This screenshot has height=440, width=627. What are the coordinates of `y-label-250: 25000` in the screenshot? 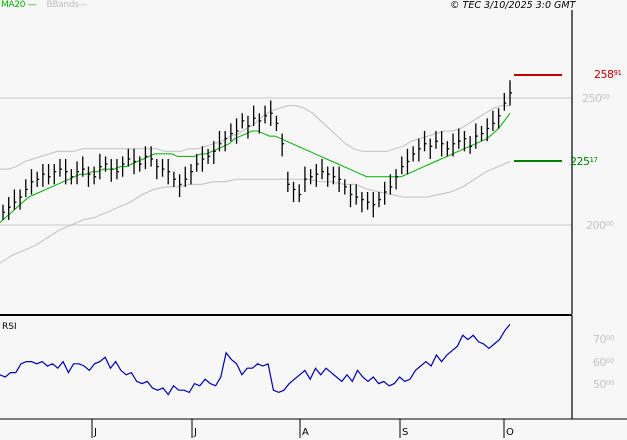 It's located at (596, 98).